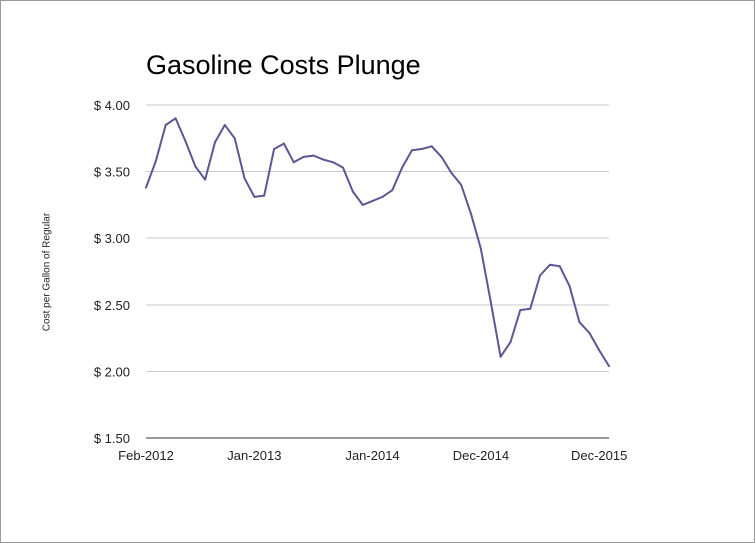 The height and width of the screenshot is (543, 755). Describe the element at coordinates (112, 105) in the screenshot. I see `y-tick-label: $ 4.00` at that location.